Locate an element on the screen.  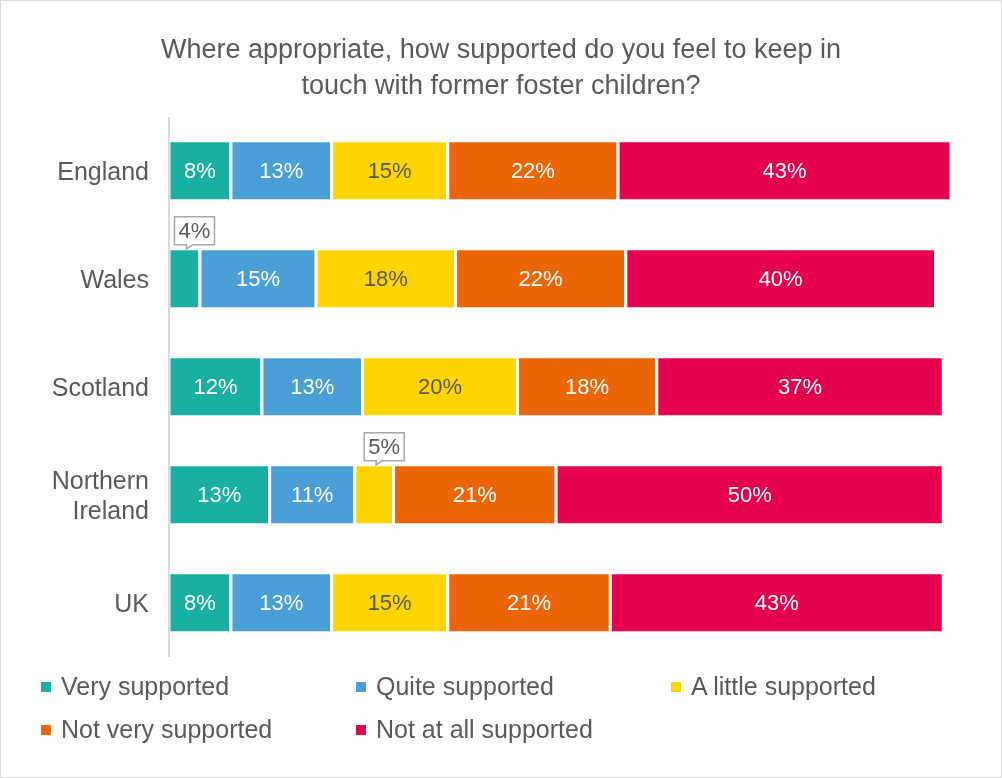
legend-label: Quite supported is located at coordinates (465, 686).